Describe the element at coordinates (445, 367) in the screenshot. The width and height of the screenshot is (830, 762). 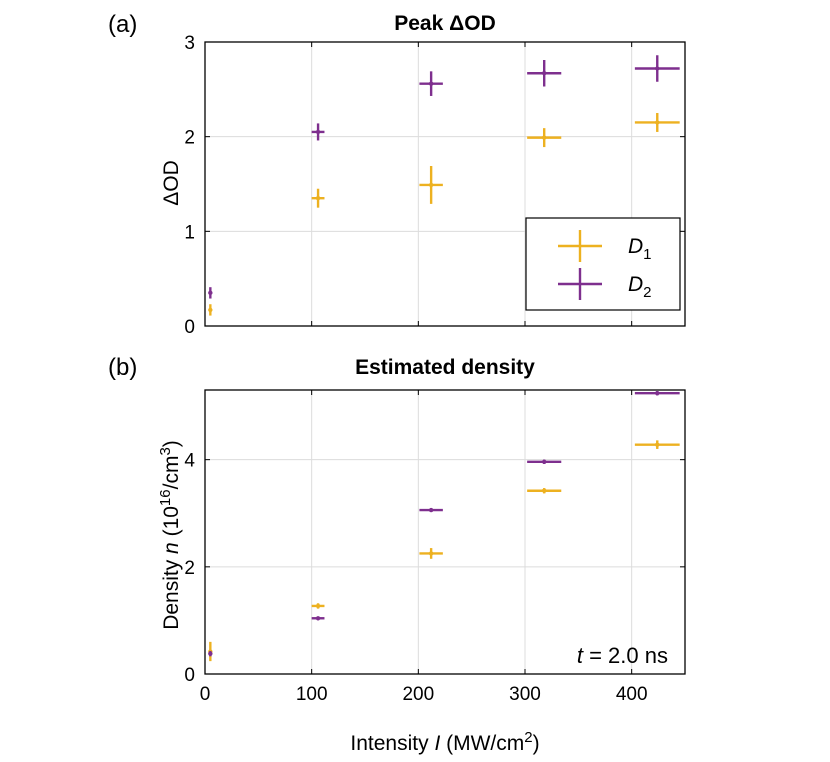
I see `panel-b-title: Estimated density` at that location.